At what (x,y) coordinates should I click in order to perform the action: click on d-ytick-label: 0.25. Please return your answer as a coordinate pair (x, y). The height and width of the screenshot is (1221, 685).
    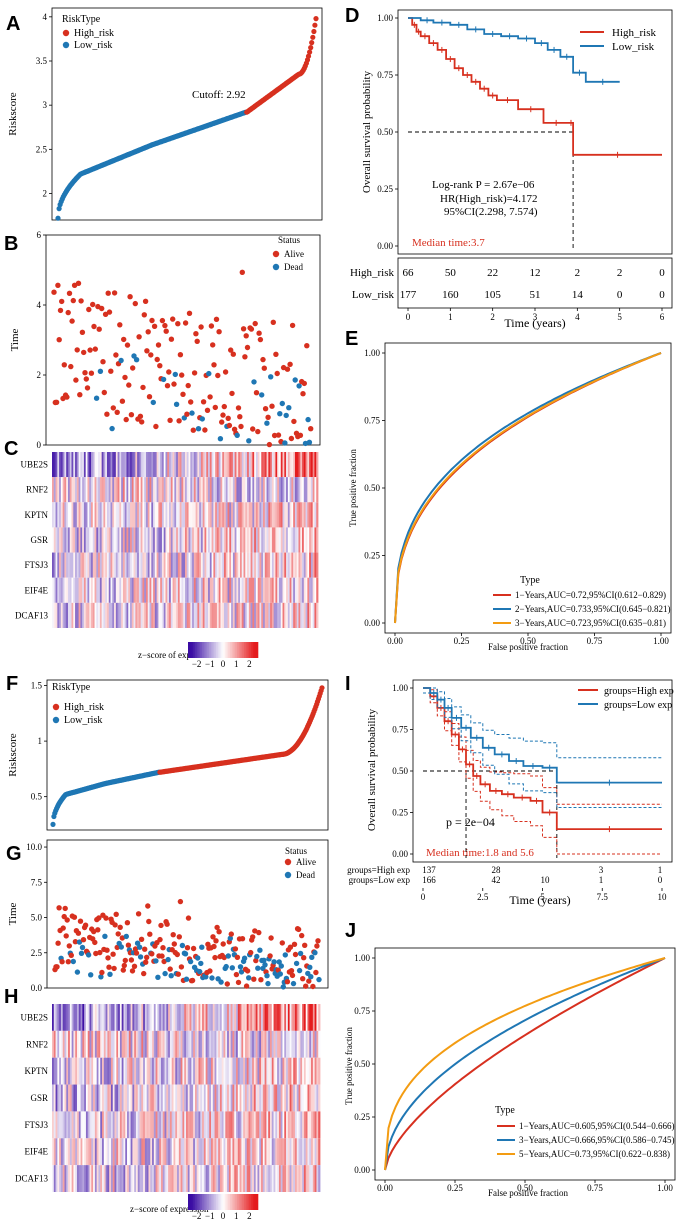
    Looking at the image, I should click on (385, 189).